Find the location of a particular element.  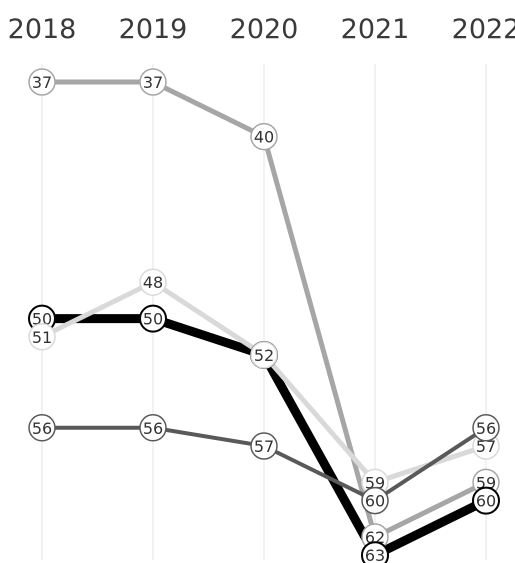

series-2-label-2021: 63 is located at coordinates (375, 554).